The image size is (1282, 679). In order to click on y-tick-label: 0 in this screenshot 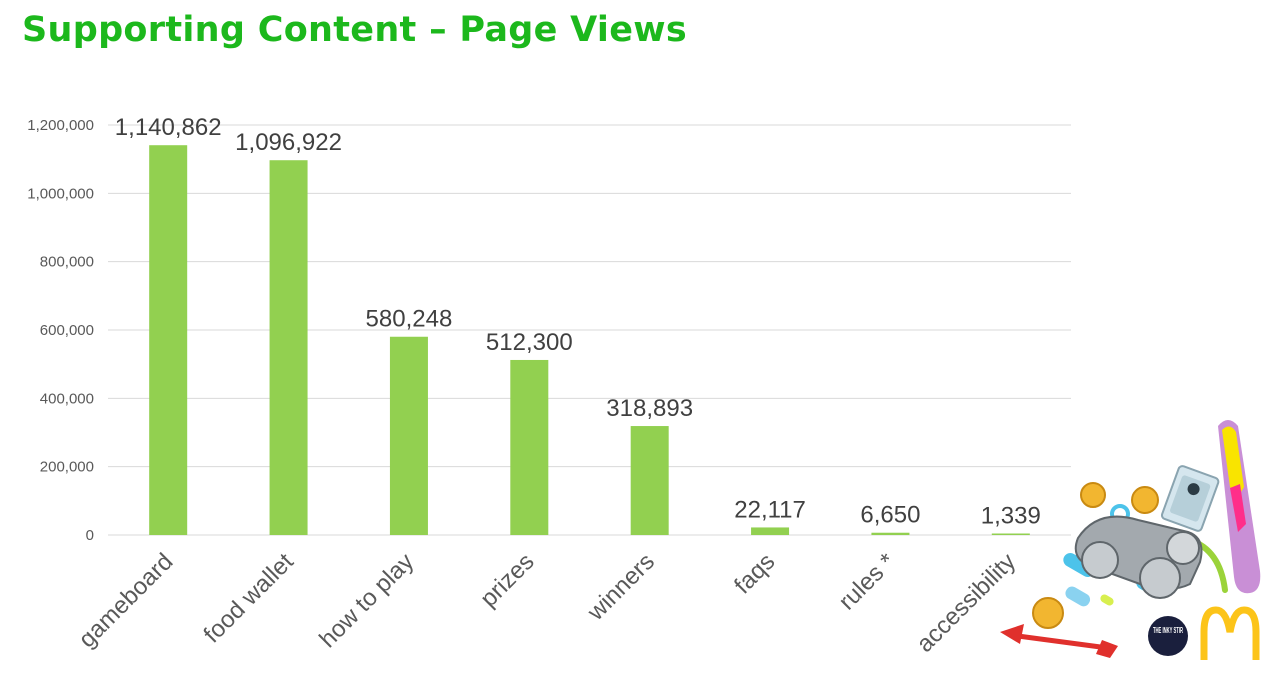, I will do `click(90, 535)`.